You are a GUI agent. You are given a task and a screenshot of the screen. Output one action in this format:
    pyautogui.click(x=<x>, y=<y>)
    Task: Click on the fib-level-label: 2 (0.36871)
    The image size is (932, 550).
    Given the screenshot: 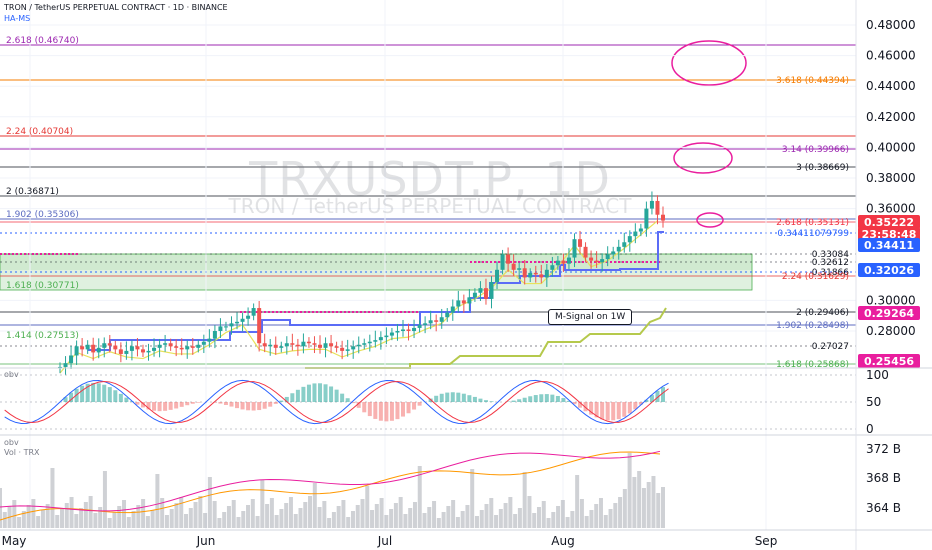 What is the action you would take?
    pyautogui.click(x=32, y=192)
    